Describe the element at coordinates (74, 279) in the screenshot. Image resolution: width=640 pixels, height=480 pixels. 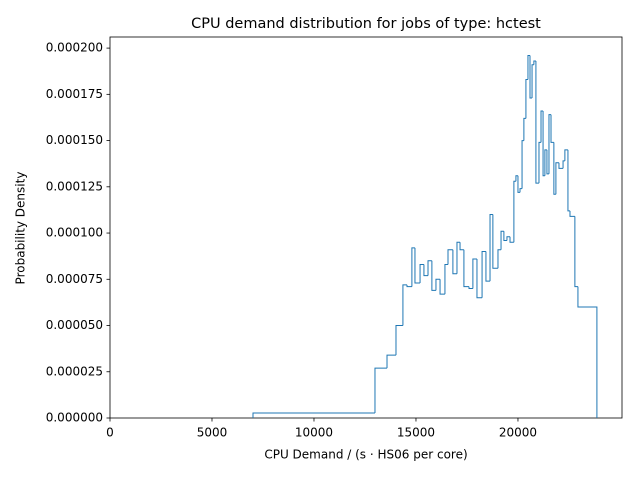
I see `y-tick-label: 0.000075` at that location.